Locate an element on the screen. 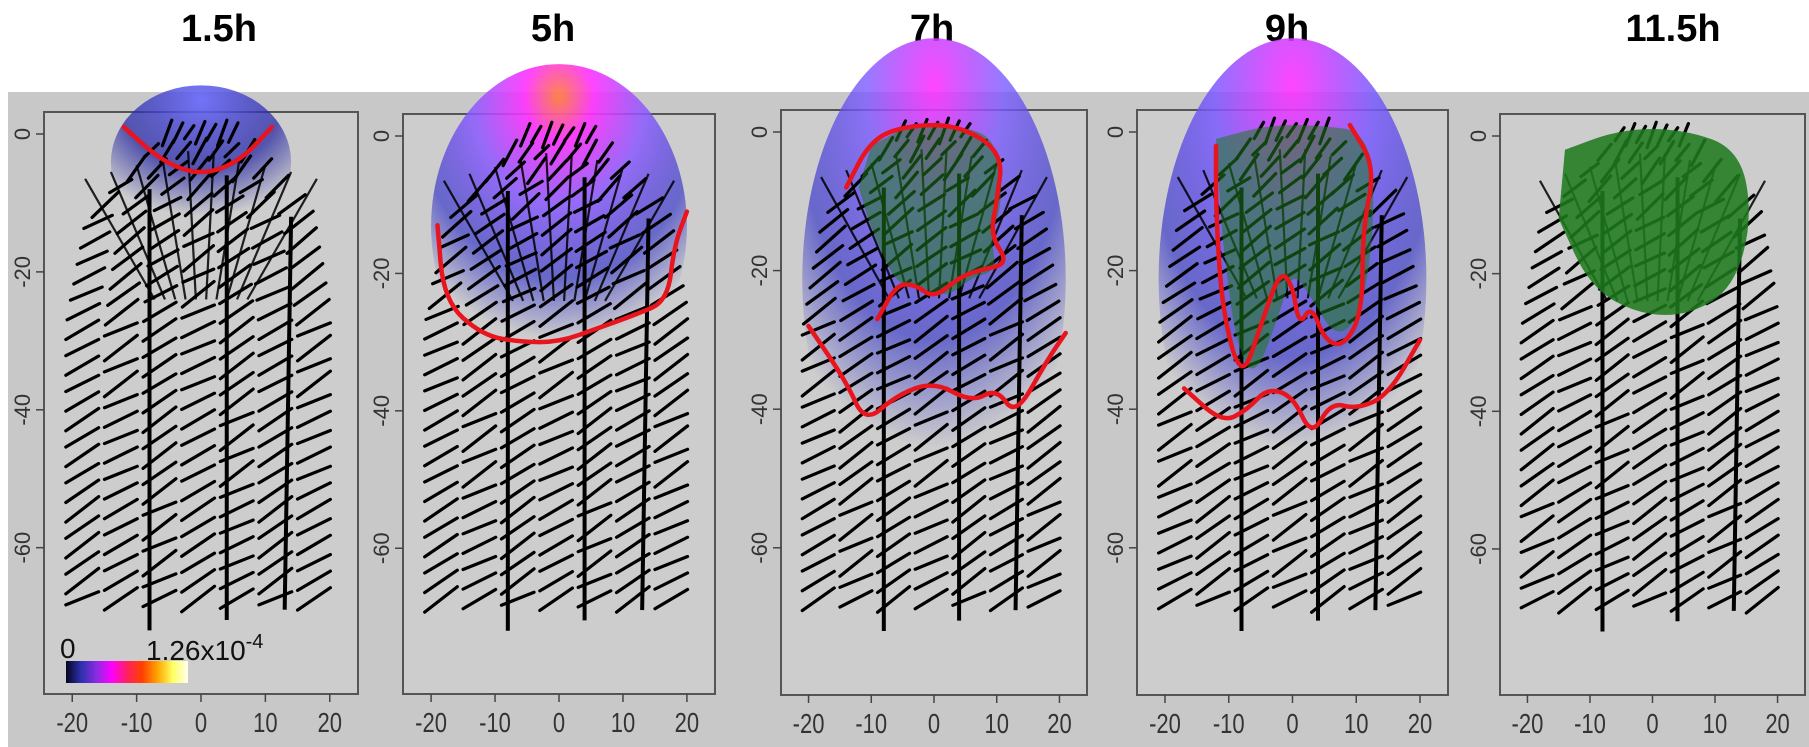 The height and width of the screenshot is (747, 1809). panel-title-1: 1.5h is located at coordinates (219, 29).